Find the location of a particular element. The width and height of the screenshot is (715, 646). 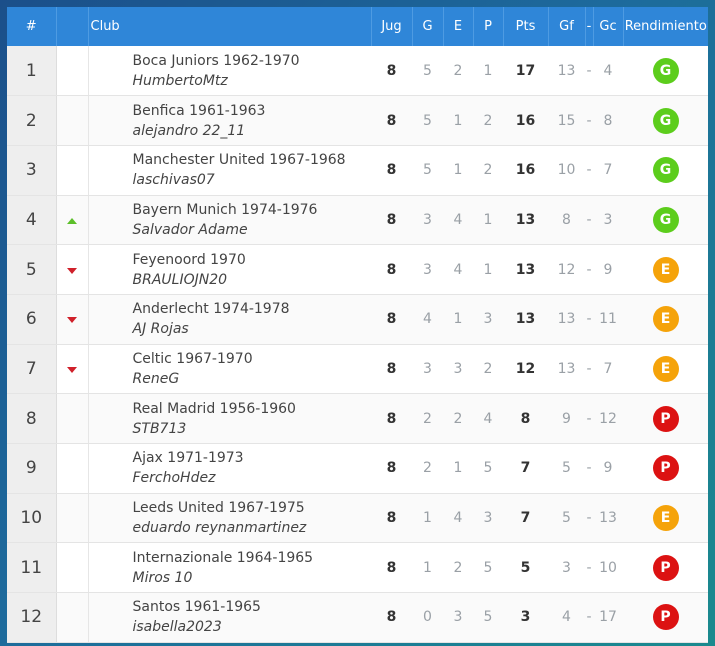

row-manager-name: STB713 is located at coordinates (159, 428).